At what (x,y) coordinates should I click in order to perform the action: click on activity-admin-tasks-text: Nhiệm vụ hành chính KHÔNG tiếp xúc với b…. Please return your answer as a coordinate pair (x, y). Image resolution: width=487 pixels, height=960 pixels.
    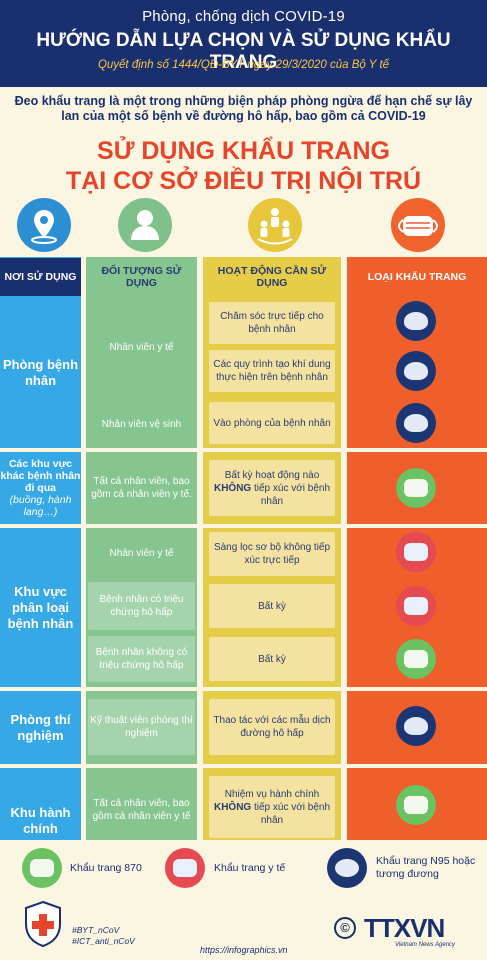
    Looking at the image, I should click on (272, 807).